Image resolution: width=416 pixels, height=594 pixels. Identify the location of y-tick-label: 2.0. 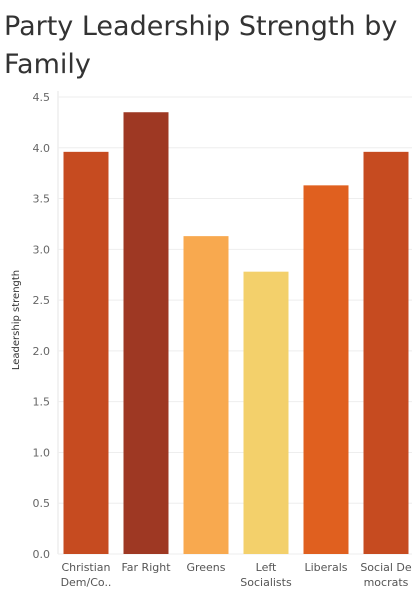
(42, 351).